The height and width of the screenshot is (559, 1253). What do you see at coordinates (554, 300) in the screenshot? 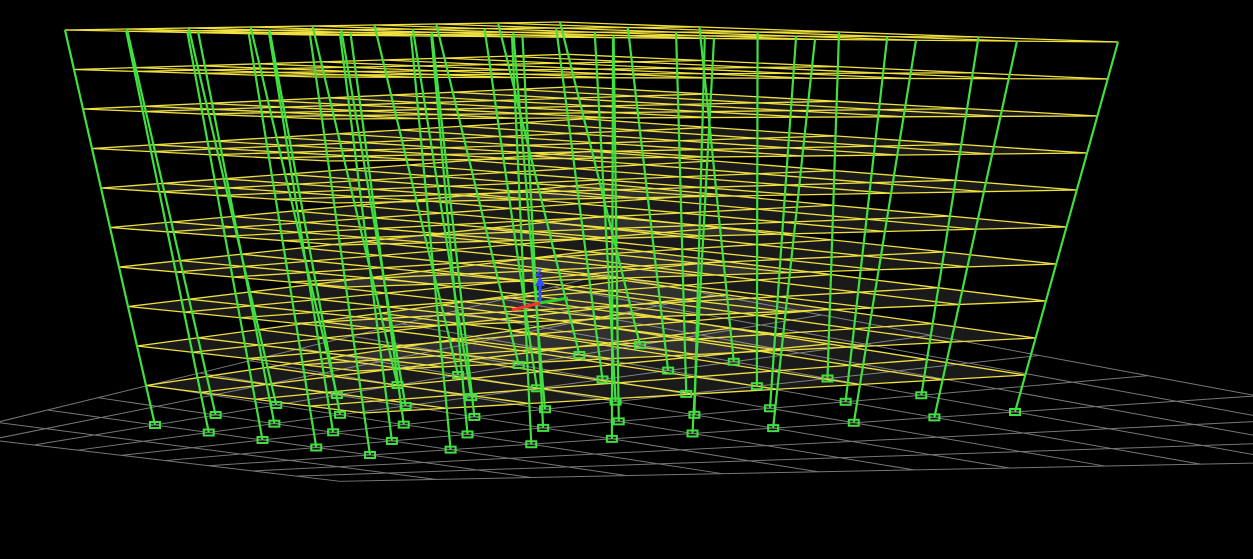
I see `y-axis` at bounding box center [554, 300].